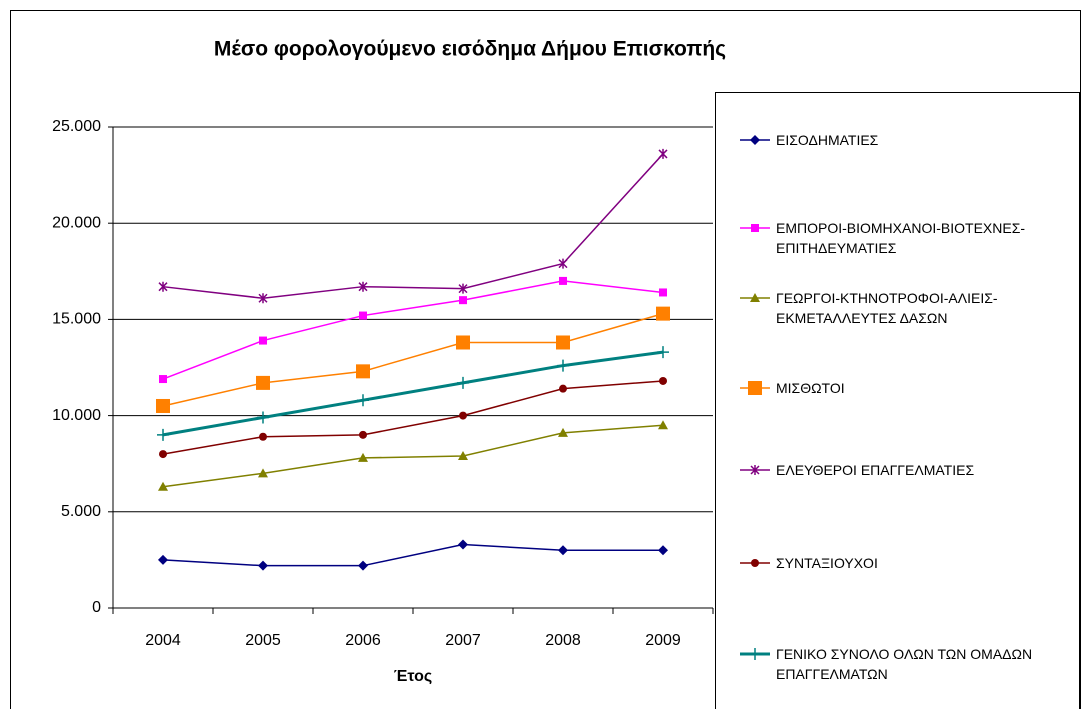  What do you see at coordinates (76, 222) in the screenshot?
I see `y-tick-label: 20.000` at bounding box center [76, 222].